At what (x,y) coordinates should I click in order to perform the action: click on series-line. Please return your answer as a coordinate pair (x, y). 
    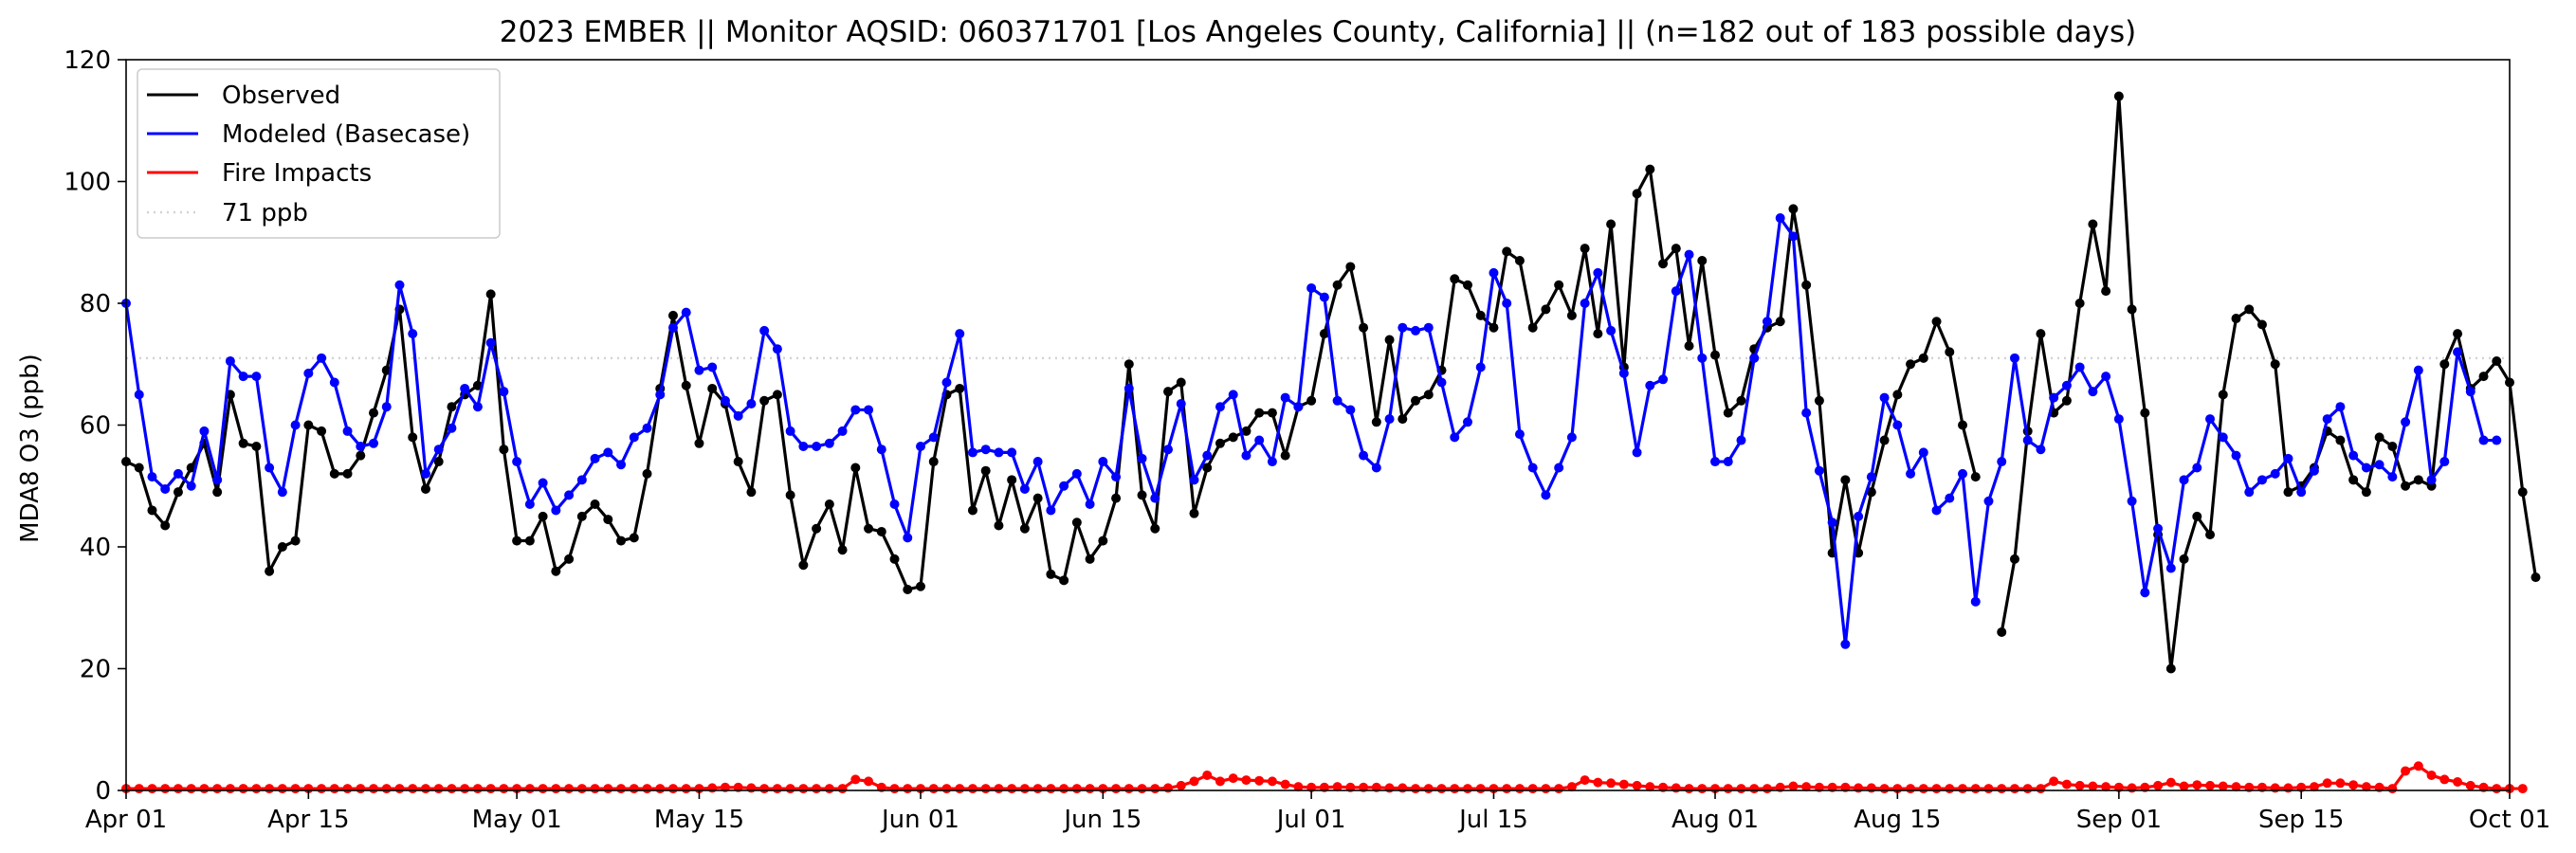
    Looking at the image, I should click on (2269, 382).